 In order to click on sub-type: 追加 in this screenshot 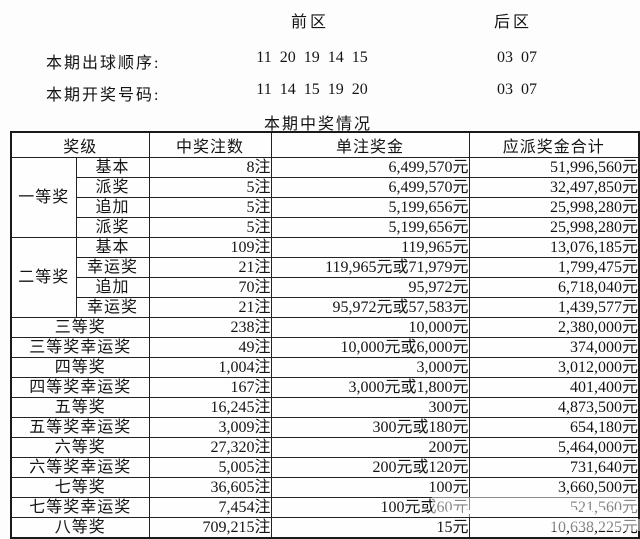, I will do `click(112, 207)`.